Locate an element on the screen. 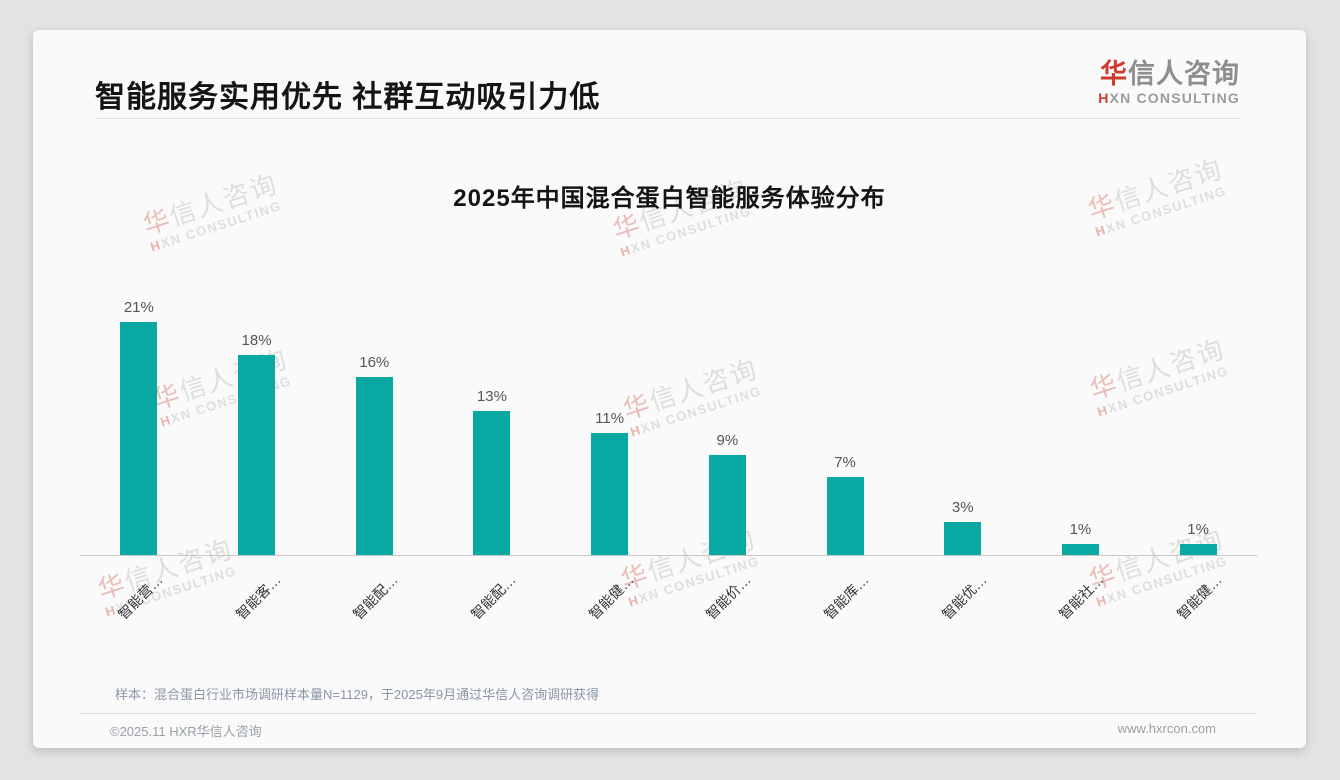 Image resolution: width=1340 pixels, height=780 pixels. footer-divider is located at coordinates (668, 713).